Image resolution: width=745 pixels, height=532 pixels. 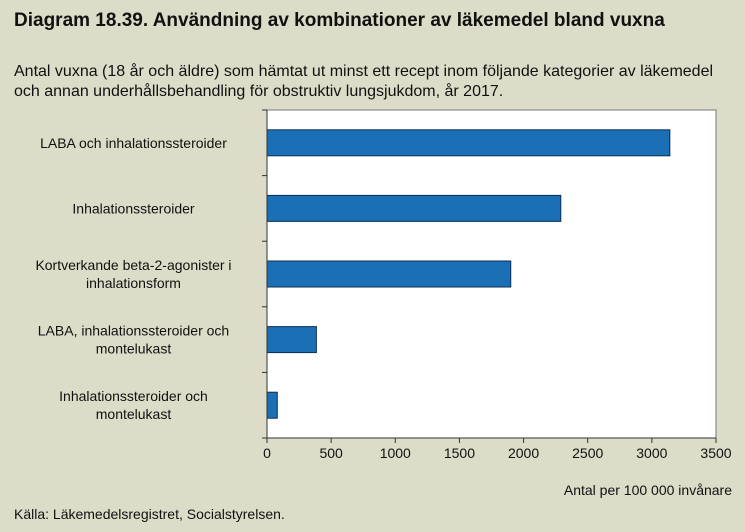 What do you see at coordinates (133, 265) in the screenshot?
I see `category-label: Kortverkande beta-2-agonister i` at bounding box center [133, 265].